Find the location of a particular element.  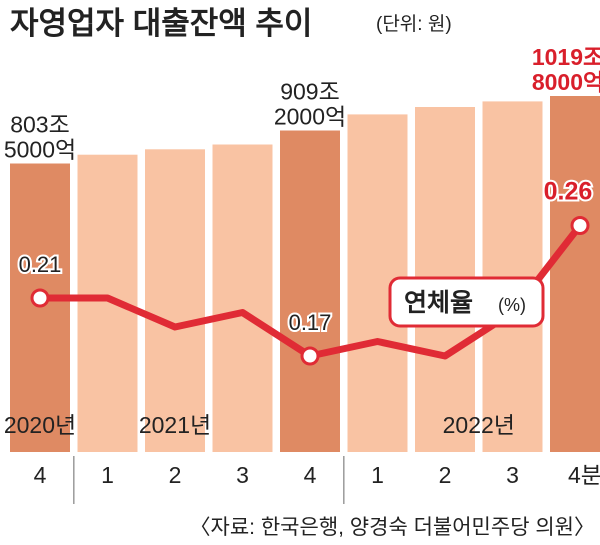

line-point-label: 0.26 is located at coordinates (568, 192).